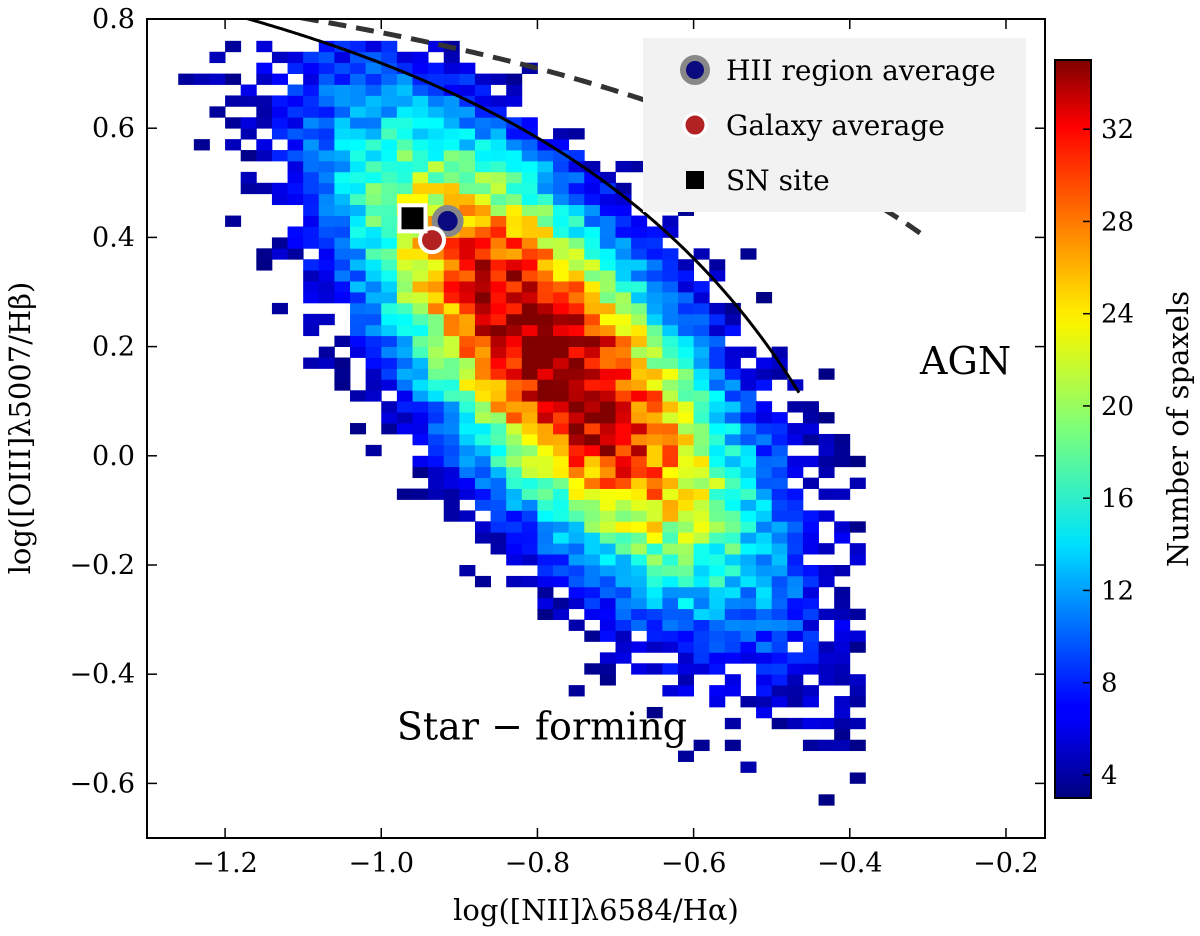 This screenshot has height=936, width=1200. Describe the element at coordinates (1117, 130) in the screenshot. I see `colorbar-tick-label: 32` at that location.